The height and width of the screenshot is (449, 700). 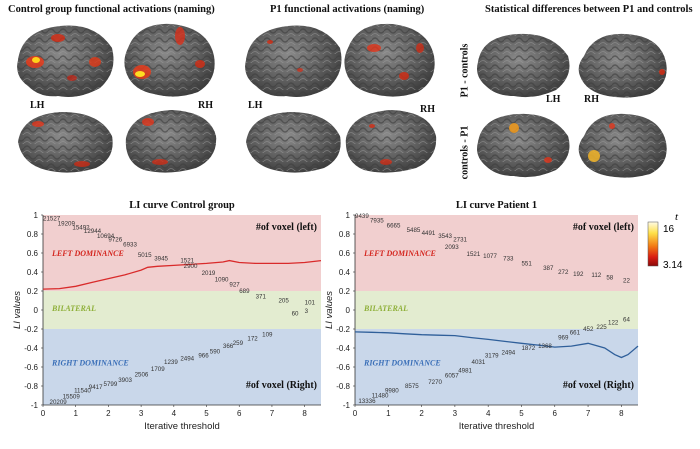 I want to click on chart1-voxel-right-count: 452, so click(x=588, y=329).